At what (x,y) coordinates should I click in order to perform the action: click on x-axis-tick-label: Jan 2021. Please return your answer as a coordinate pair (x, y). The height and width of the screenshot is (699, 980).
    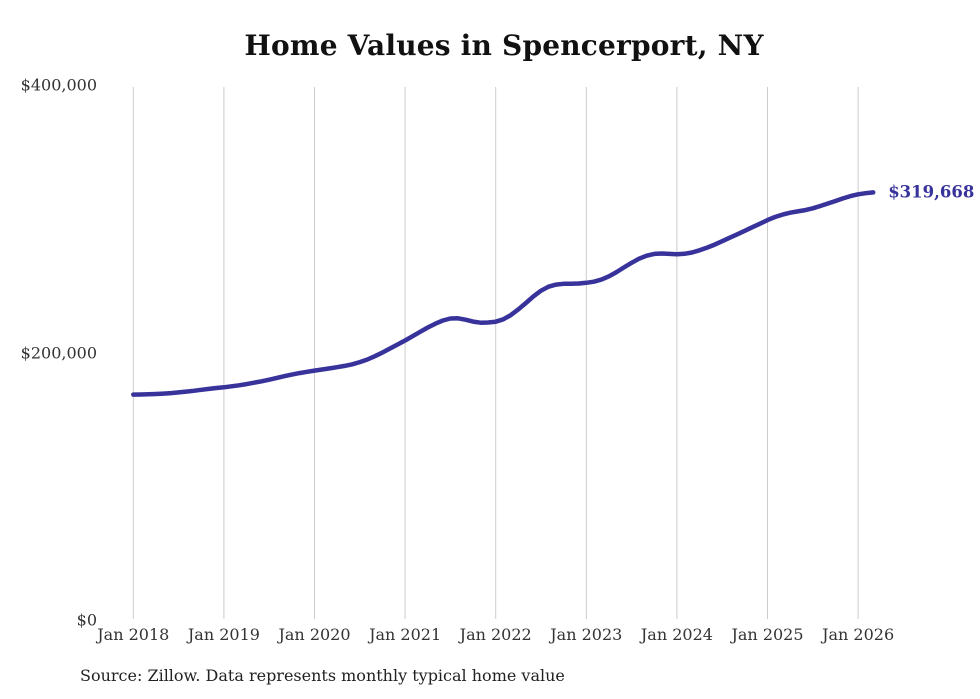
    Looking at the image, I should click on (405, 634).